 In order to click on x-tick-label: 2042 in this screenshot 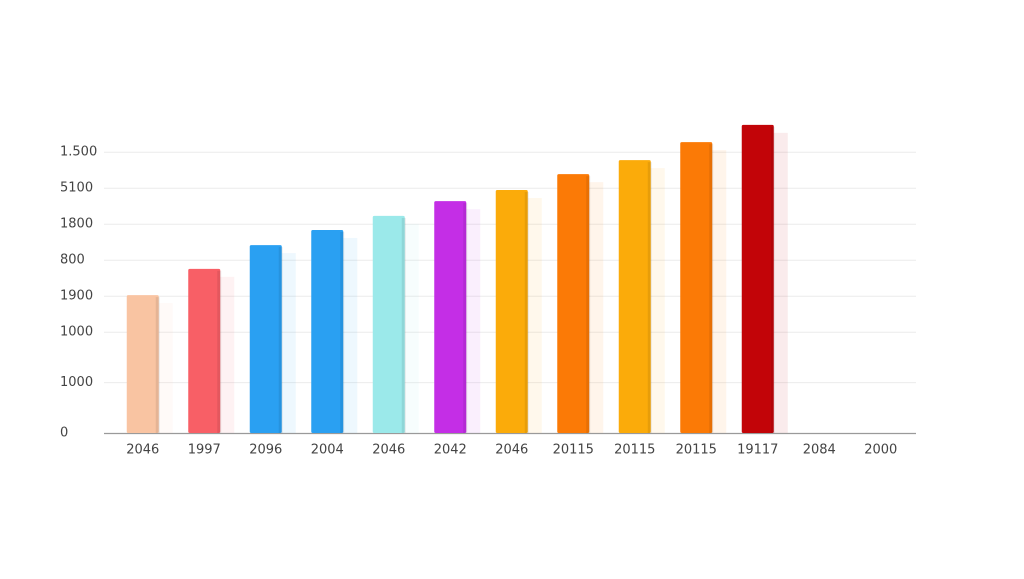, I will do `click(450, 450)`.